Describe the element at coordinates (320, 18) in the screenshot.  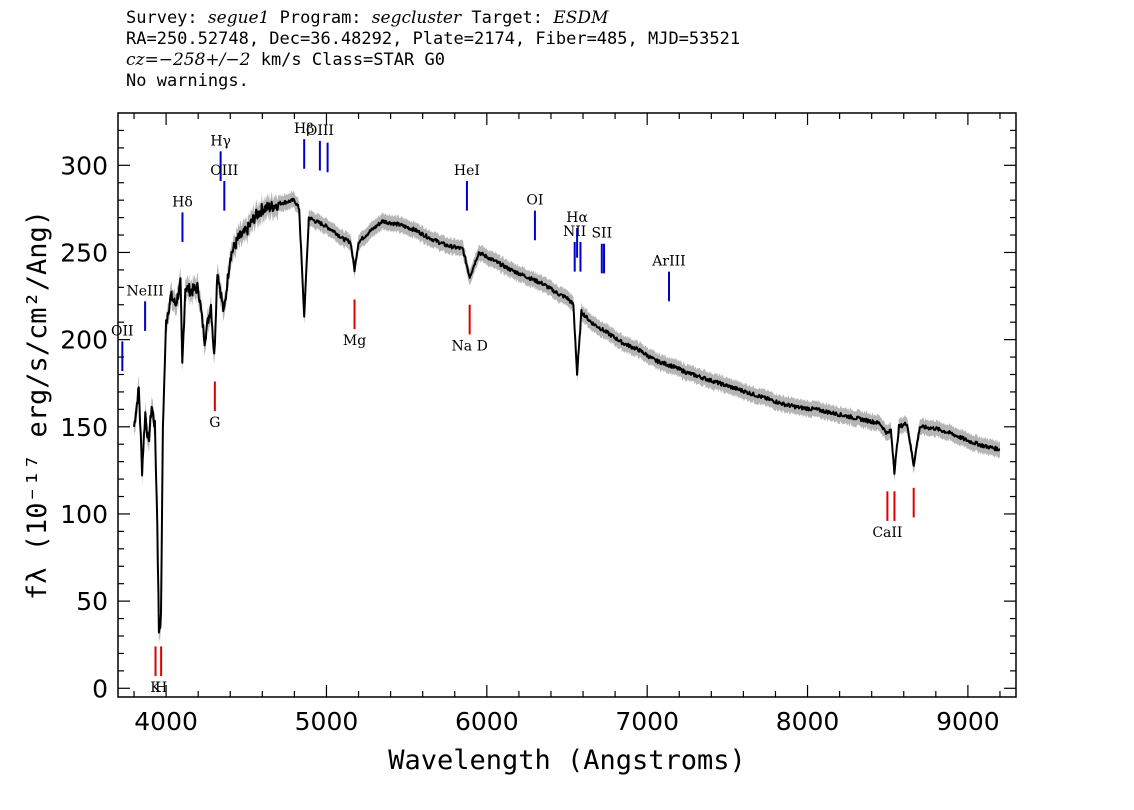
I see `program-label: Program:` at that location.